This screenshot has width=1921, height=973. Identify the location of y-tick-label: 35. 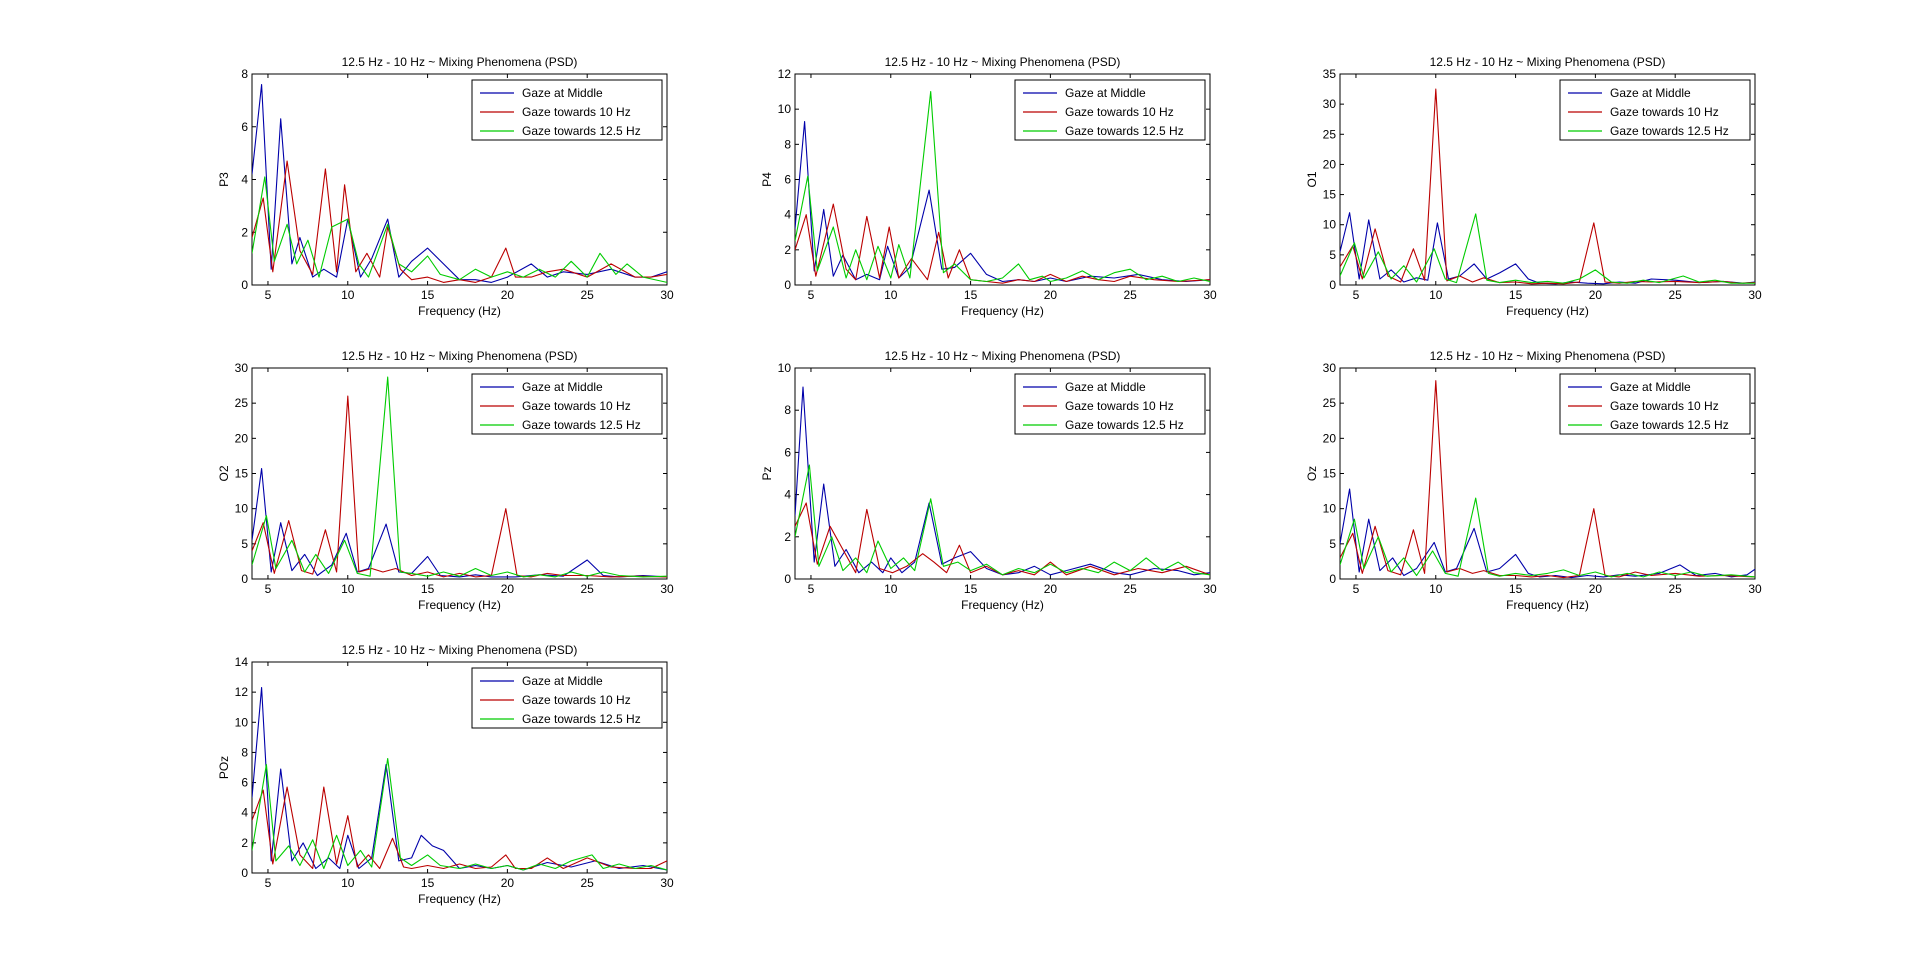
(1330, 74).